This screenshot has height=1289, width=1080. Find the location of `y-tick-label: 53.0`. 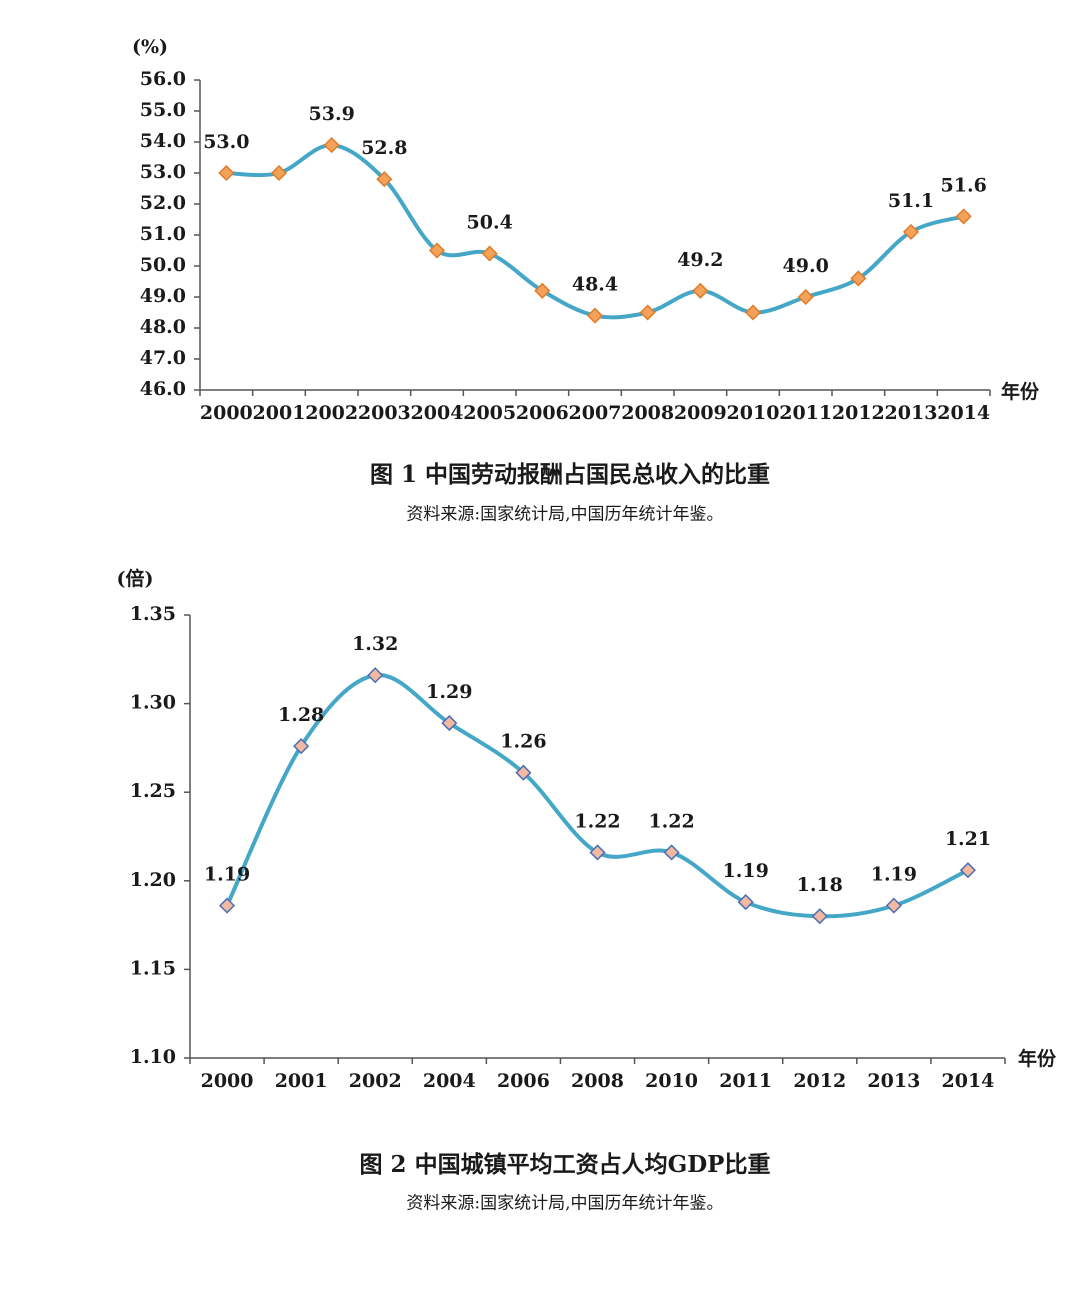

y-tick-label: 53.0 is located at coordinates (163, 172).